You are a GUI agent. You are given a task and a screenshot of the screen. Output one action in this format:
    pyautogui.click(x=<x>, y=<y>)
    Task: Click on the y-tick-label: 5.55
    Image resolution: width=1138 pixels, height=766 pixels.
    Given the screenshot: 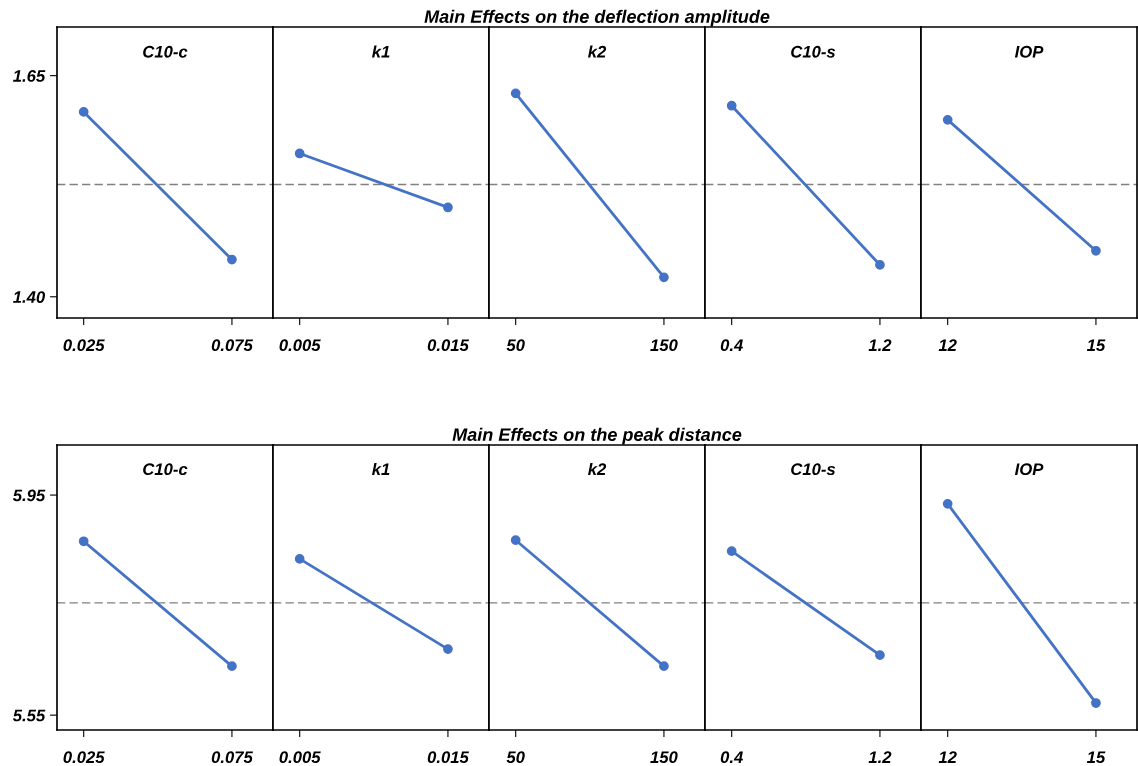 What is the action you would take?
    pyautogui.click(x=29, y=715)
    